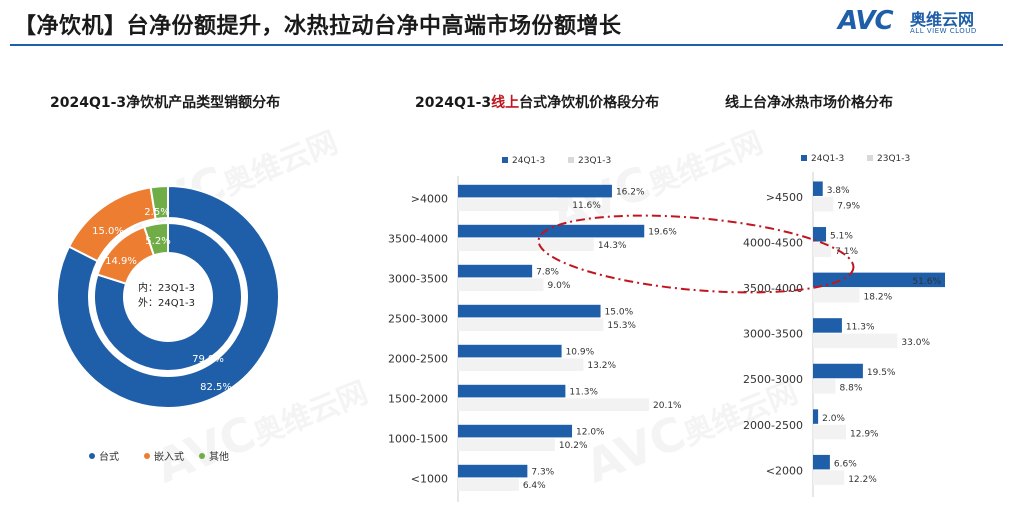  What do you see at coordinates (156, 212) in the screenshot?
I see `donut-label-outer-2: 2.5%` at bounding box center [156, 212].